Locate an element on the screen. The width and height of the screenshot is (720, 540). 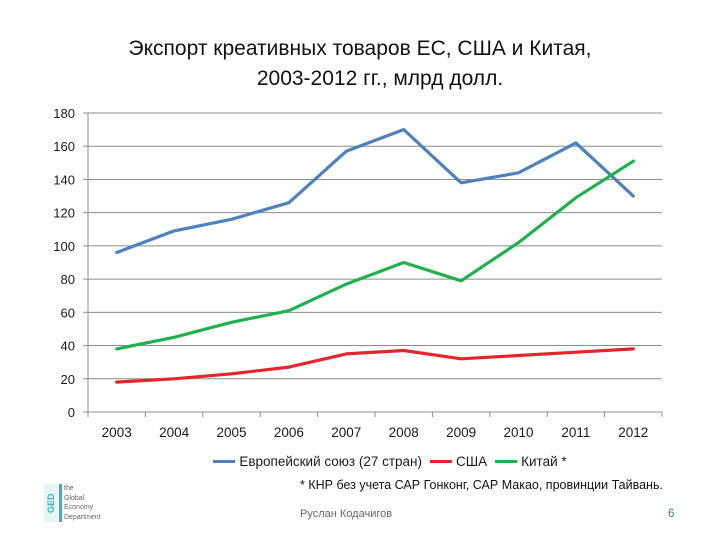
x-tick-label: 2006 is located at coordinates (289, 432).